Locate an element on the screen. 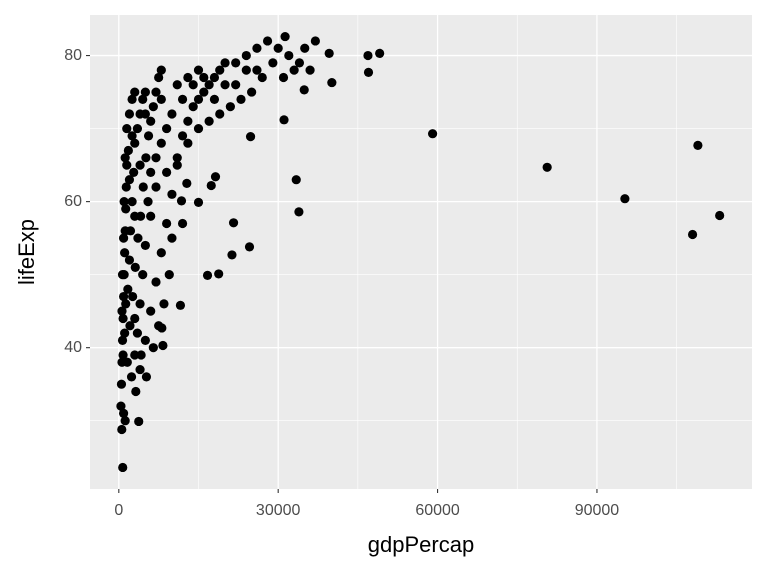 The image size is (768, 581). y-tick-label: 80 is located at coordinates (73, 55).